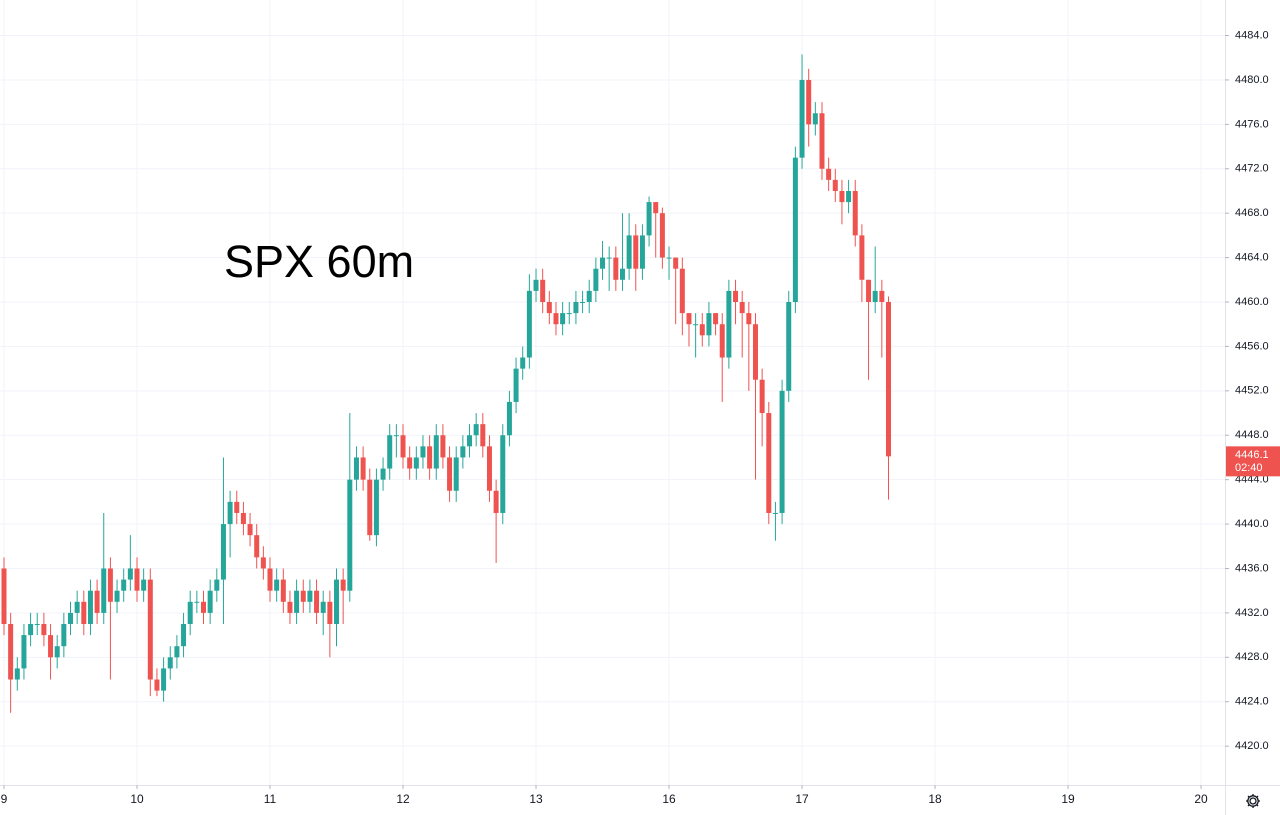  I want to click on last-price-badge, so click(1253, 461).